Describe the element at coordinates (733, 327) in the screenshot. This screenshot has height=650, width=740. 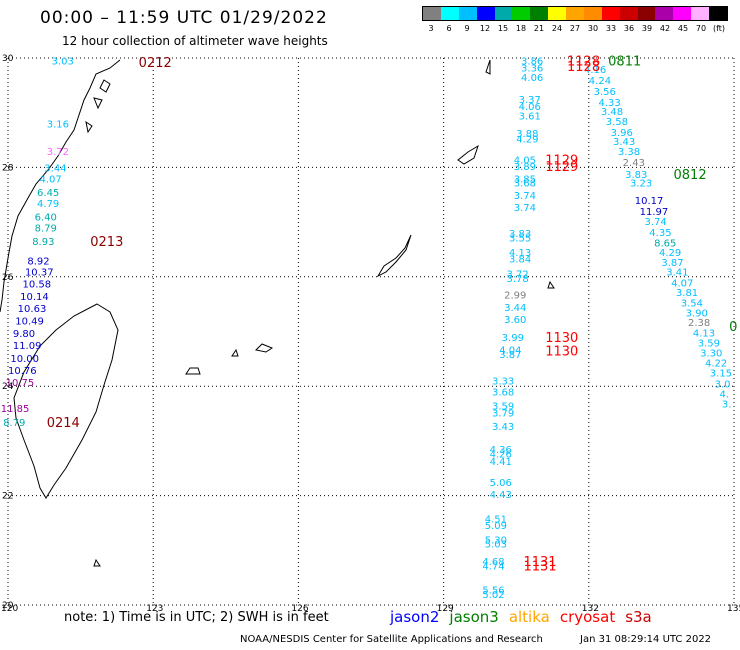
I see `pass-time-label: 0` at that location.